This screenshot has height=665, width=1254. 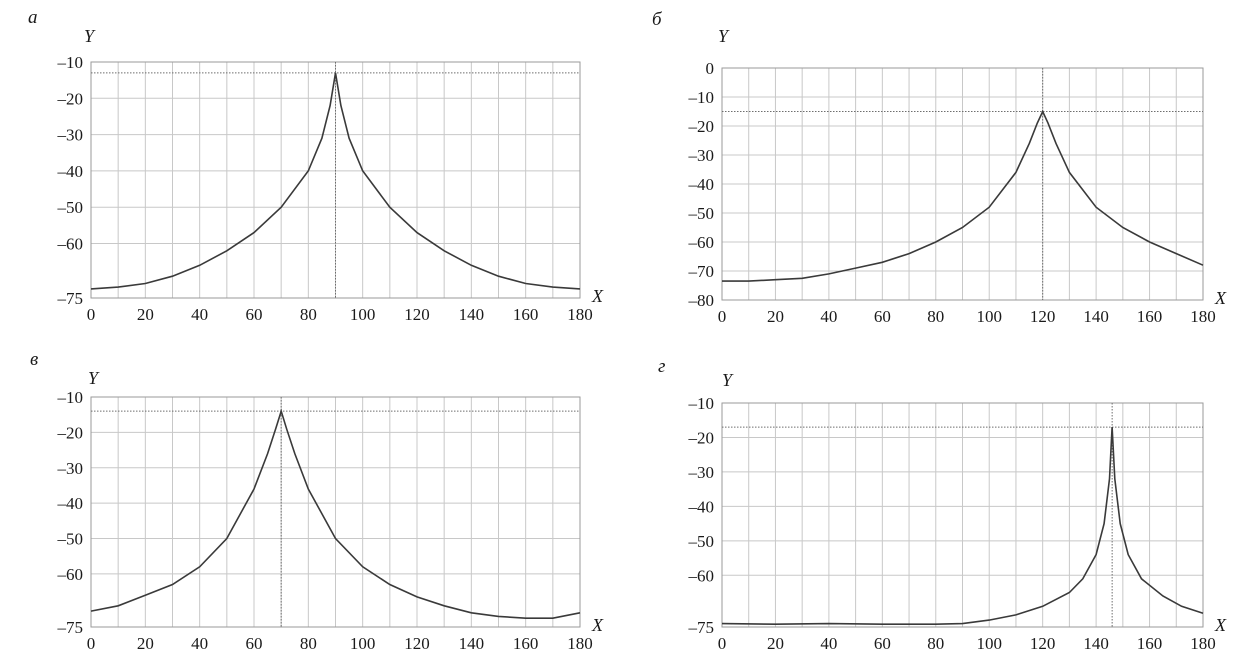 What do you see at coordinates (34, 359) in the screenshot?
I see `panel-label: в` at bounding box center [34, 359].